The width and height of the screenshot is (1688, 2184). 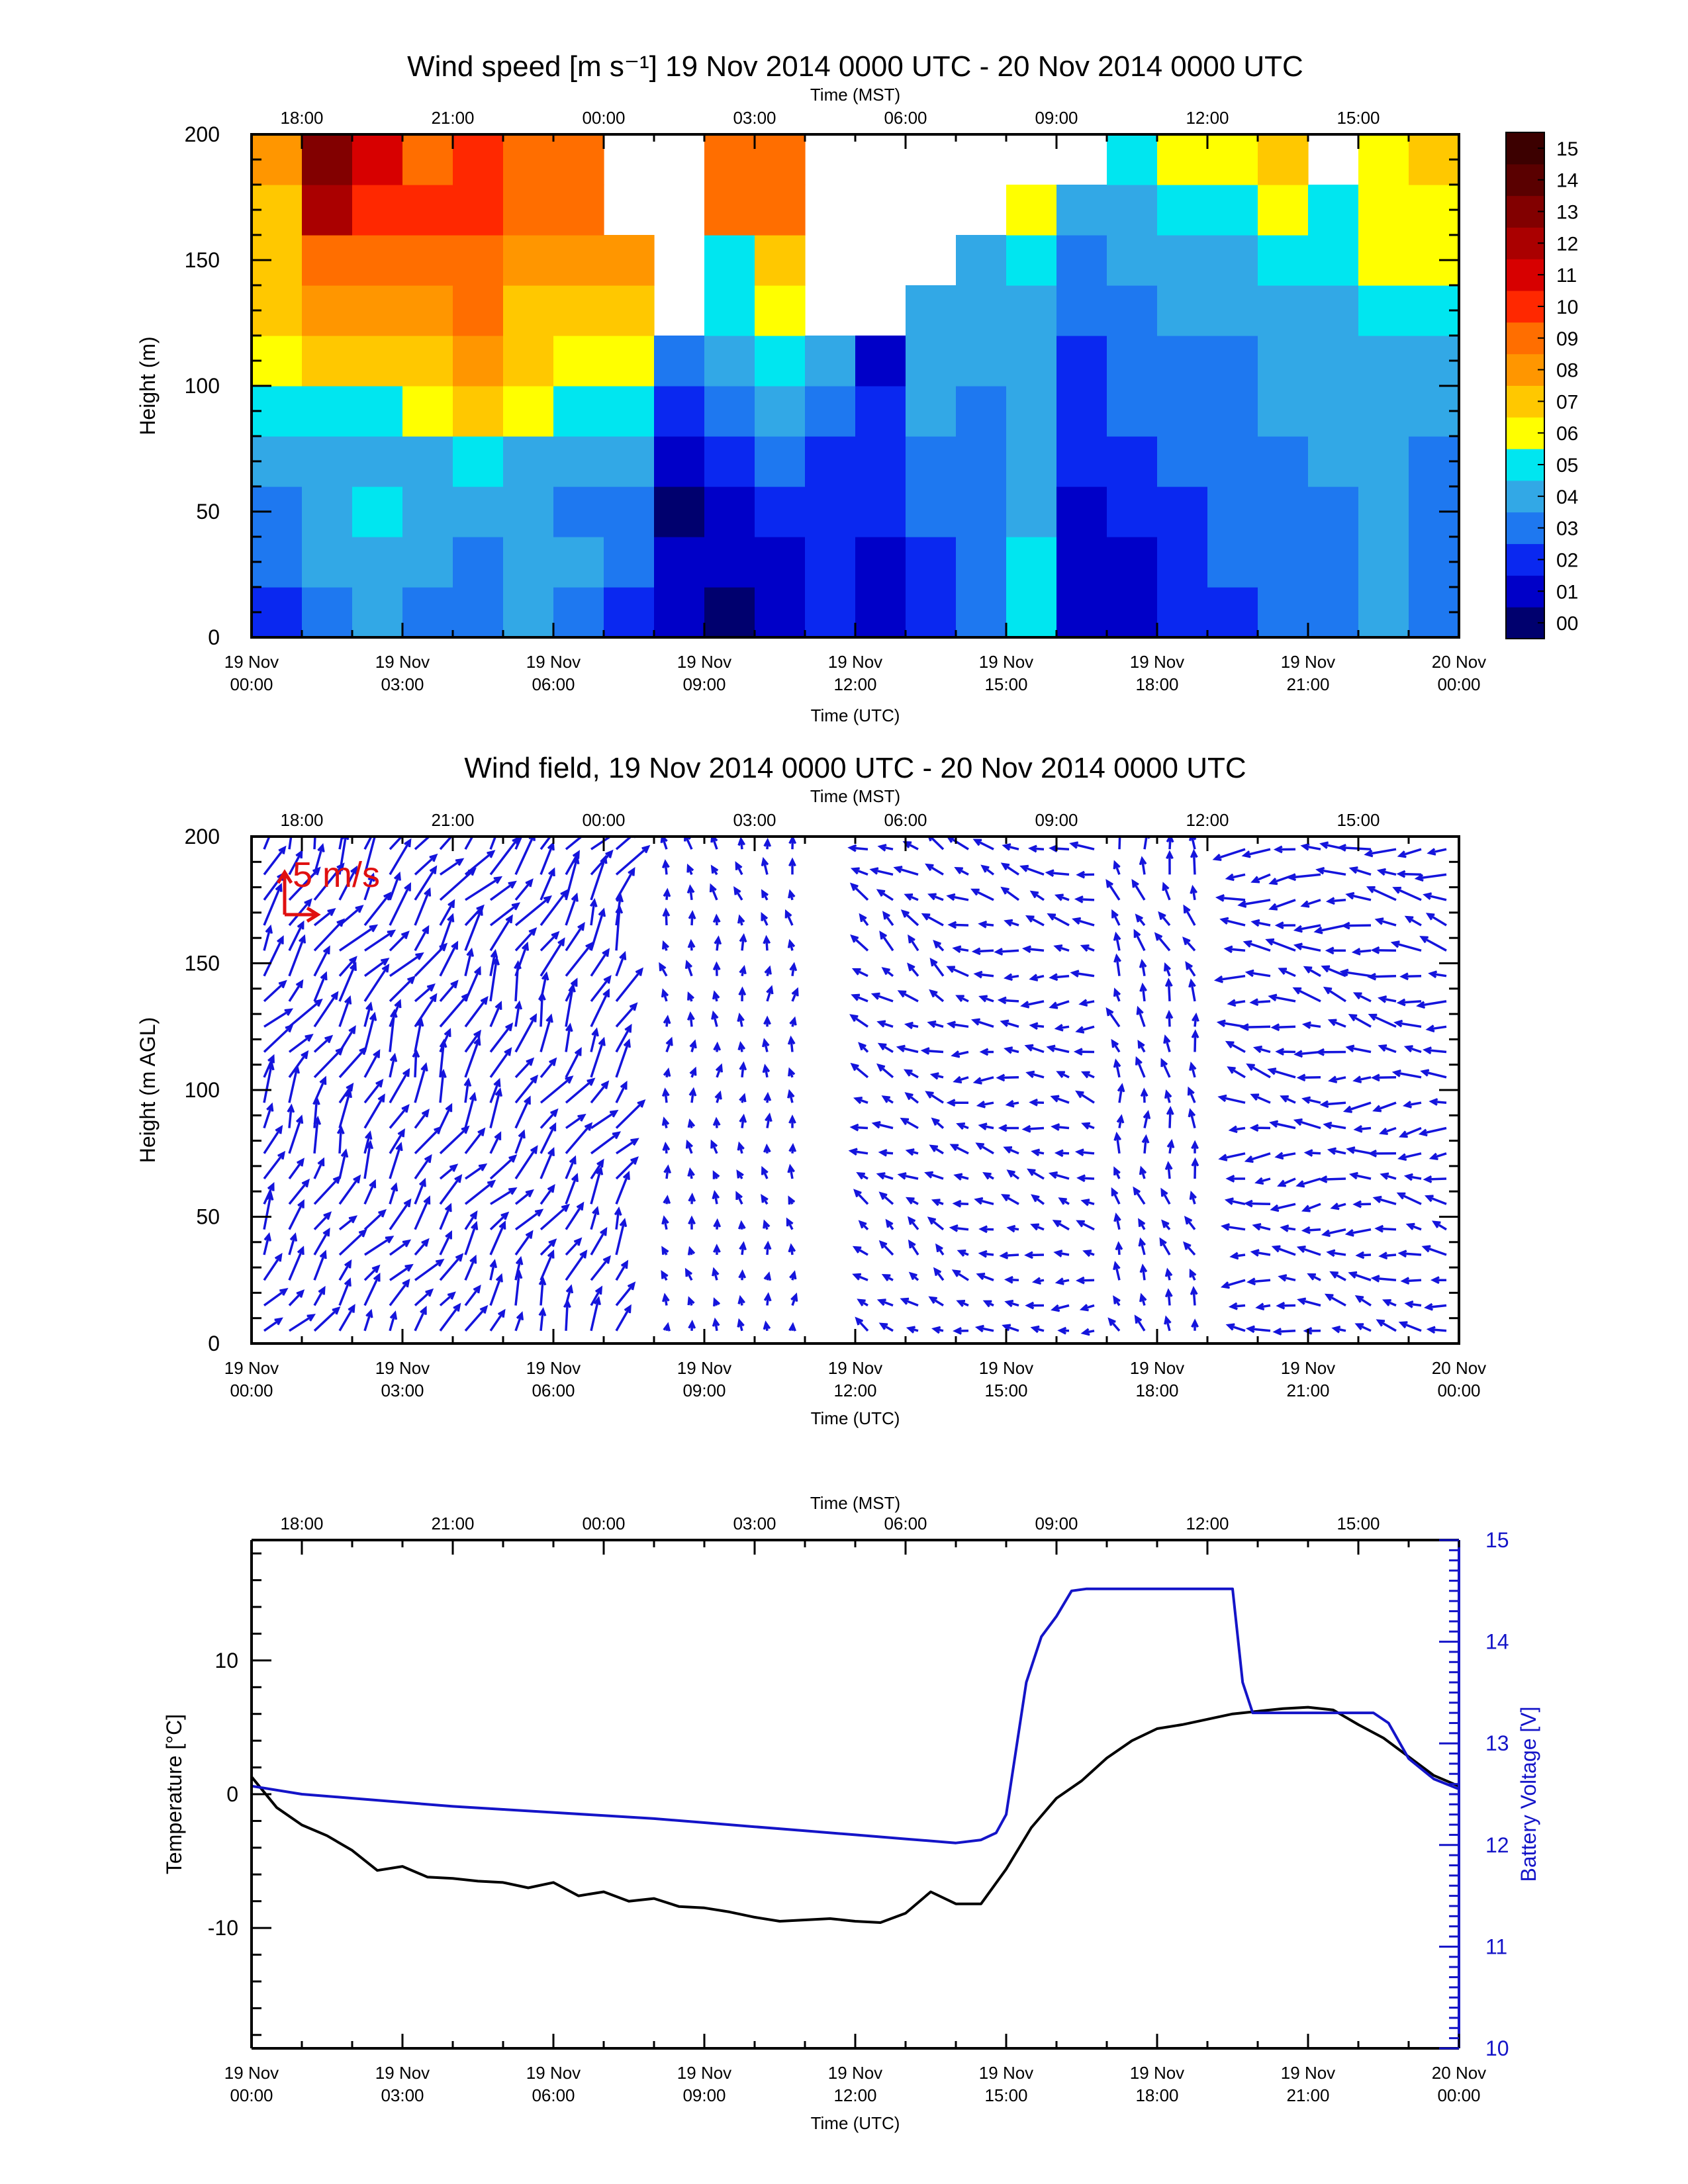 What do you see at coordinates (704, 1390) in the screenshot?
I see `utc-tick-time: 09:00` at bounding box center [704, 1390].